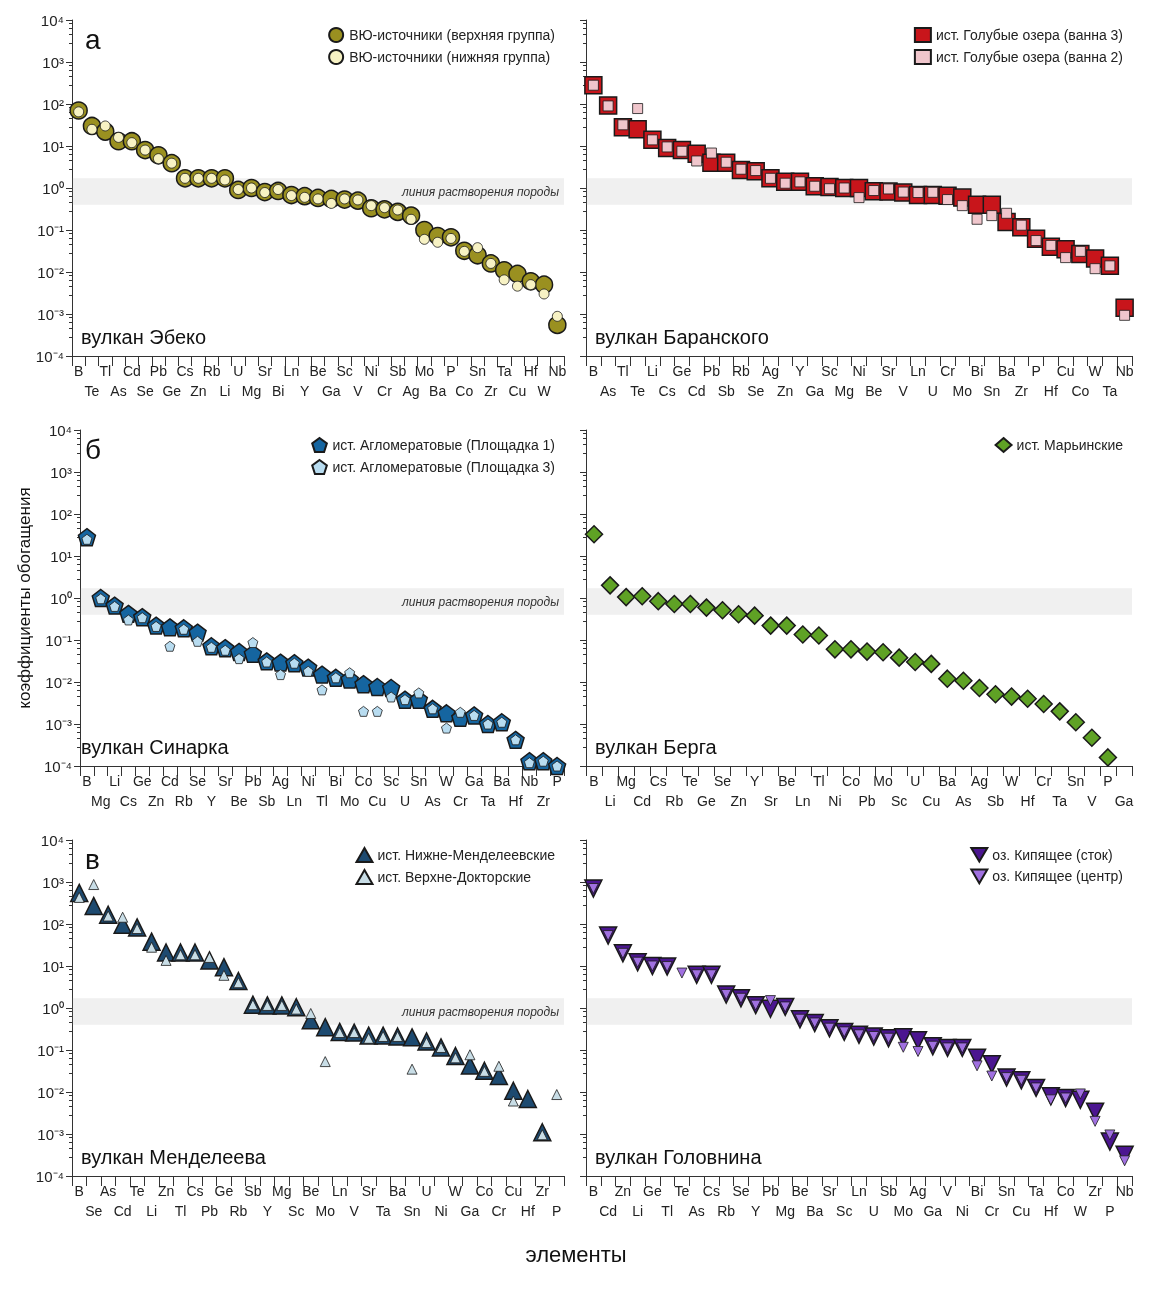 The width and height of the screenshot is (1152, 1300). What do you see at coordinates (454, 877) in the screenshot?
I see `legend-label: ист. Верхне-Докторские` at bounding box center [454, 877].